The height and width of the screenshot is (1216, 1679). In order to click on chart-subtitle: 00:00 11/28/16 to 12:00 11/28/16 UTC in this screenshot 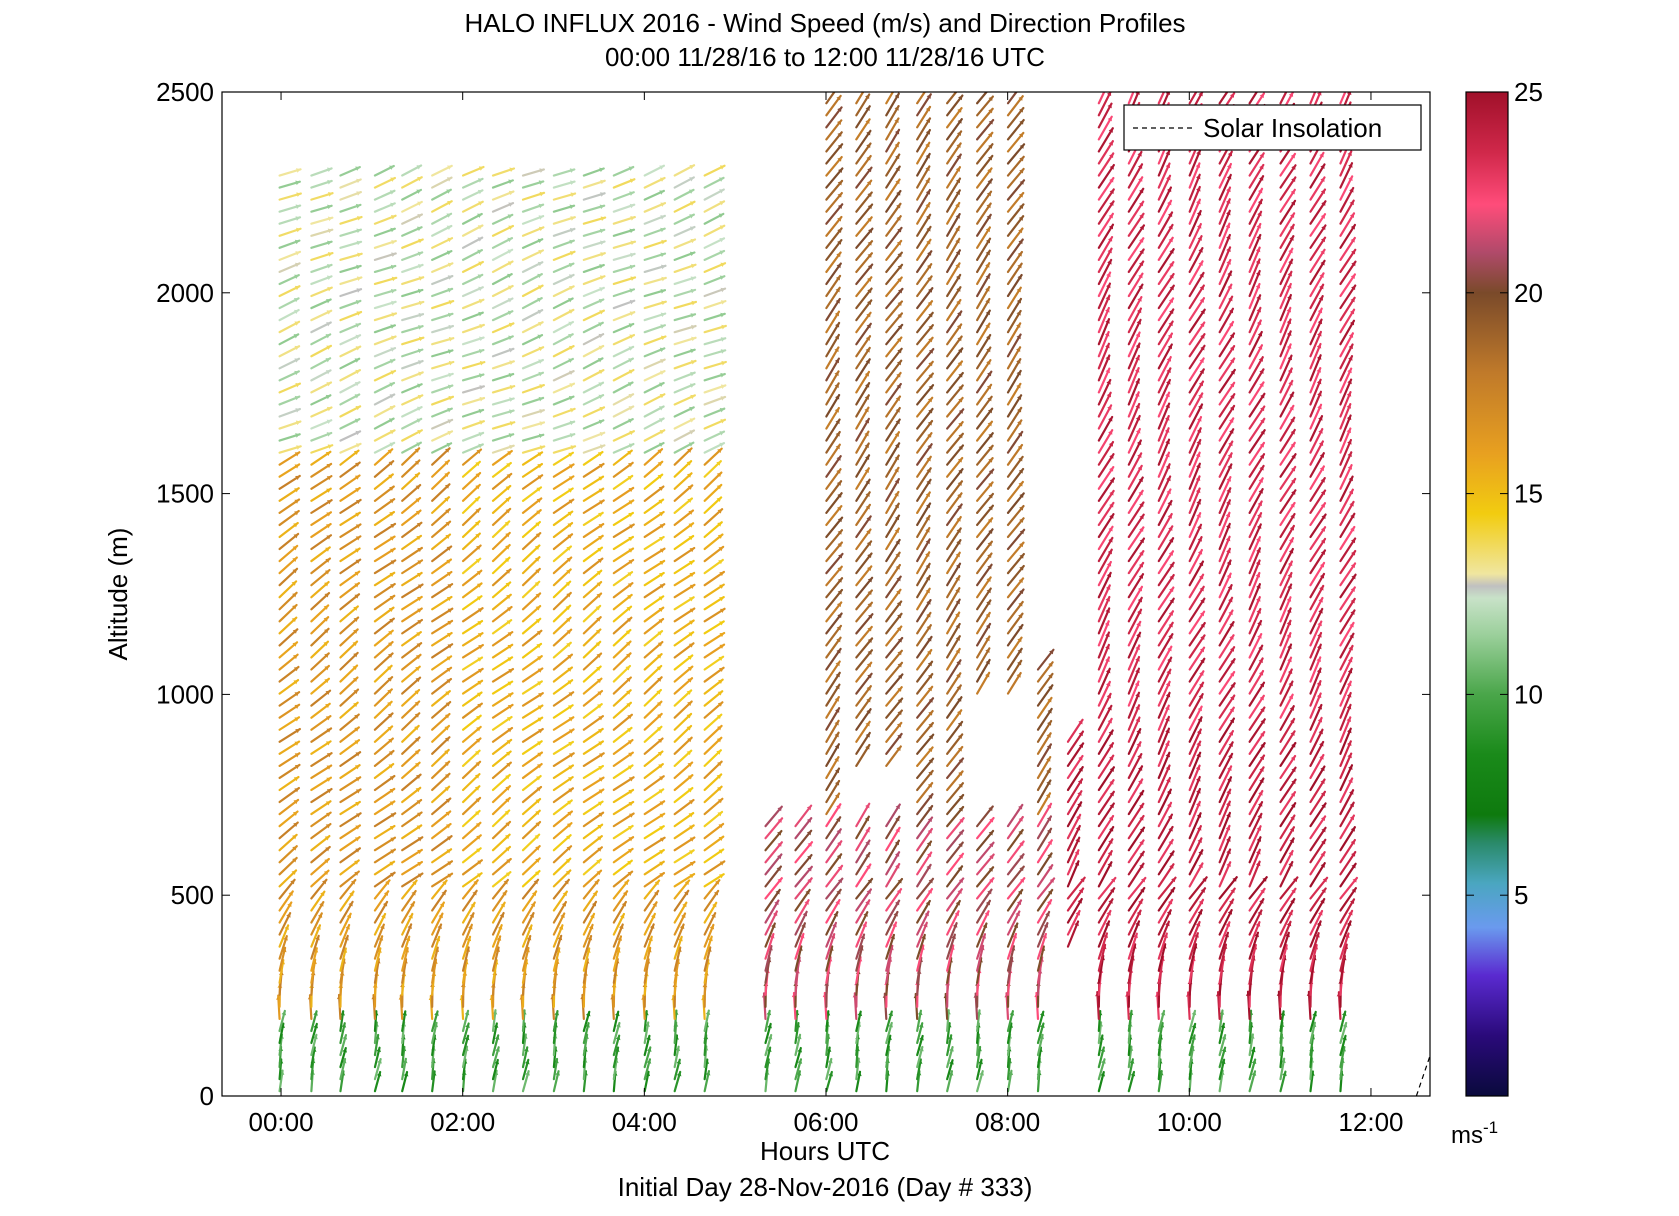, I will do `click(825, 57)`.